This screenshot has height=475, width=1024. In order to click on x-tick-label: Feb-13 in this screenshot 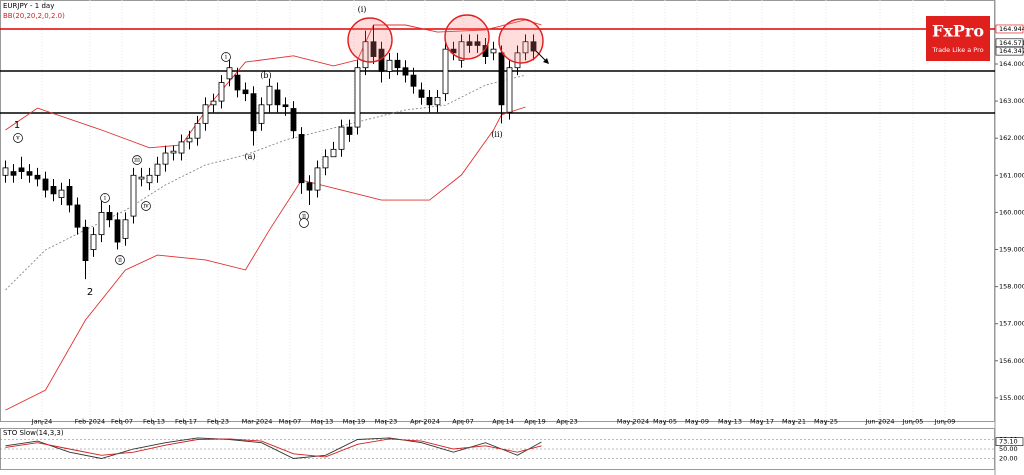, I will do `click(154, 422)`.